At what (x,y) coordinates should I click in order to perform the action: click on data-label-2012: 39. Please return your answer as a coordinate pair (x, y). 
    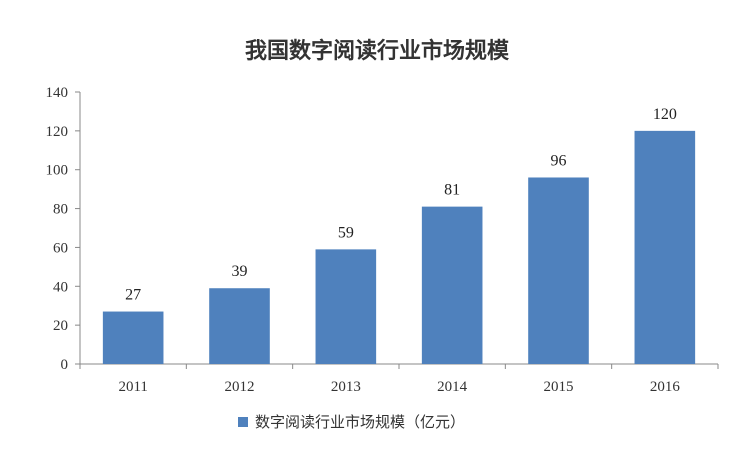
    Looking at the image, I should click on (240, 271).